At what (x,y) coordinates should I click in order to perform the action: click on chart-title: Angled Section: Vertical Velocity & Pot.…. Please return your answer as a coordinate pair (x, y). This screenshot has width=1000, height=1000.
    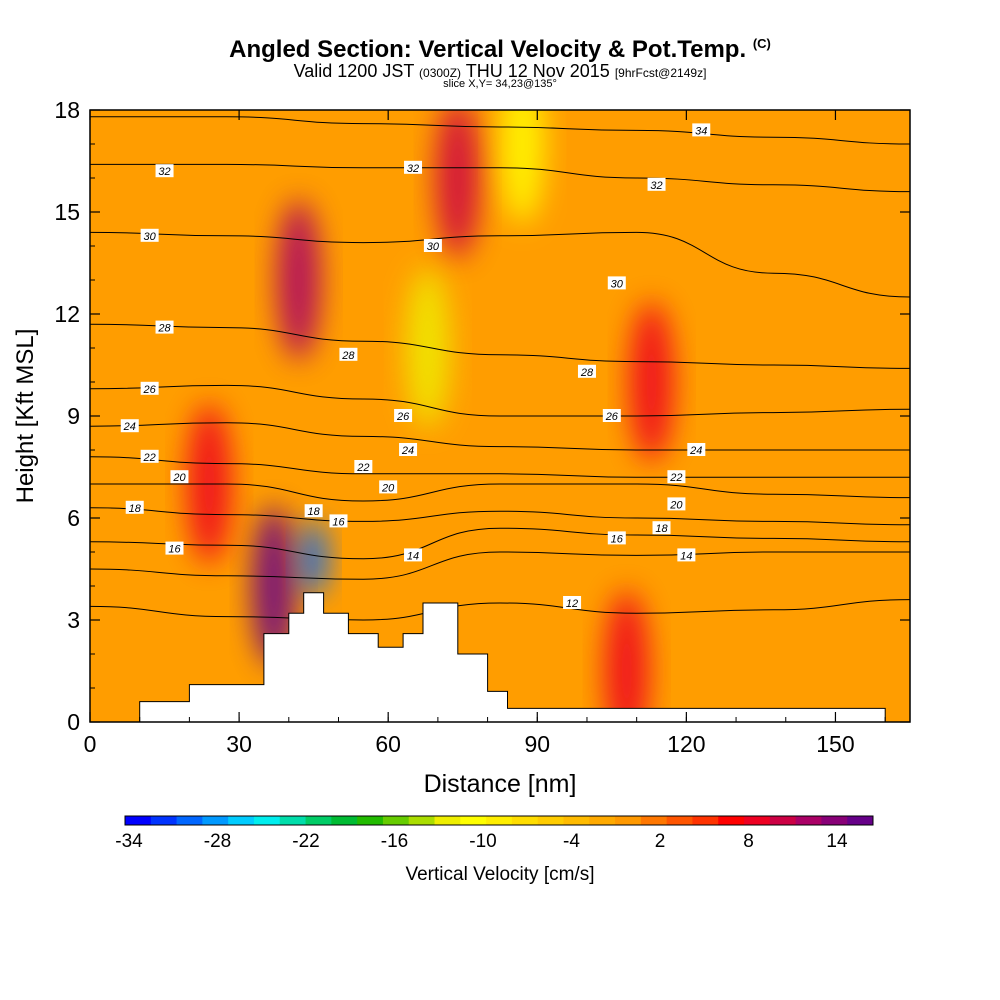
    Looking at the image, I should click on (500, 49).